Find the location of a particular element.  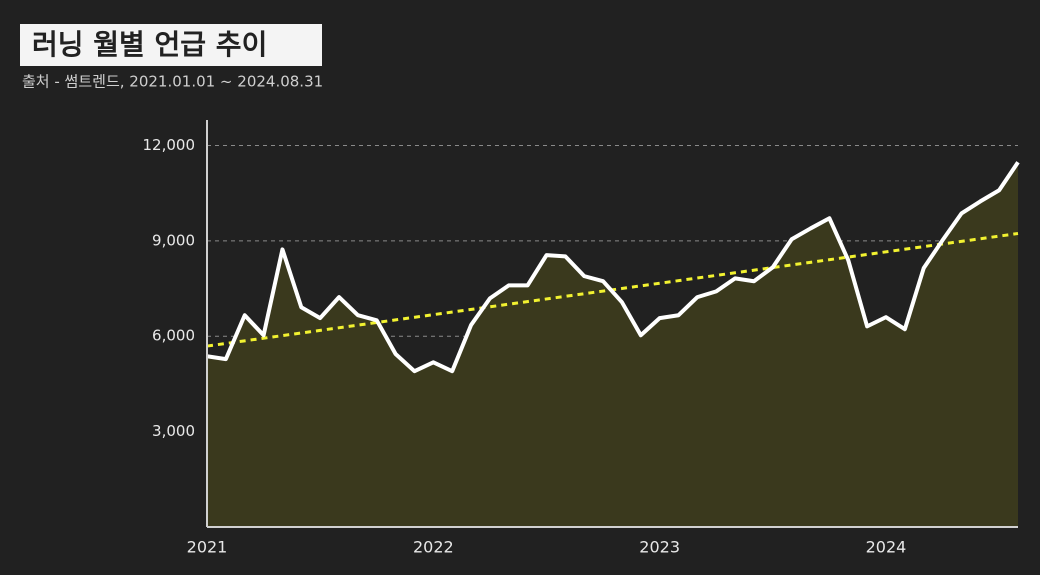

y-tick-label: 9,000 is located at coordinates (173, 240).